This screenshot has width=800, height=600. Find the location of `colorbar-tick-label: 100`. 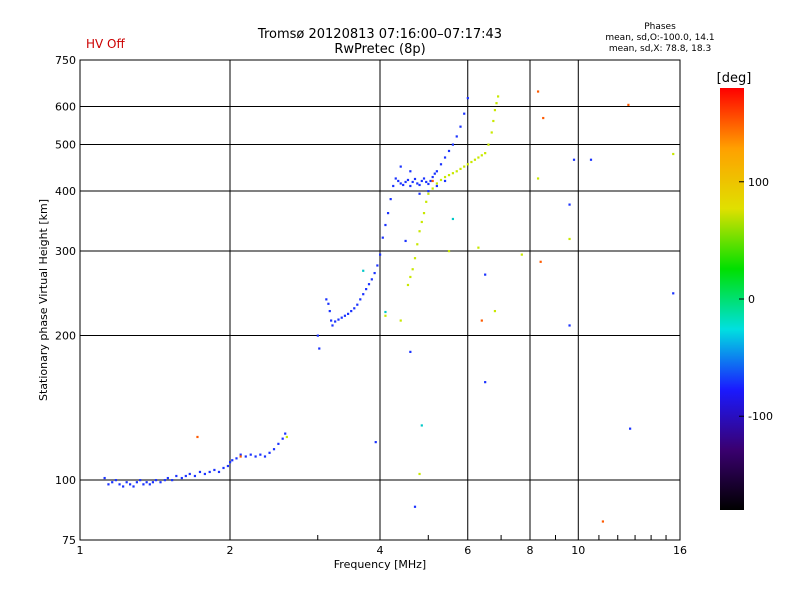

colorbar-tick-label: 100 is located at coordinates (758, 182).